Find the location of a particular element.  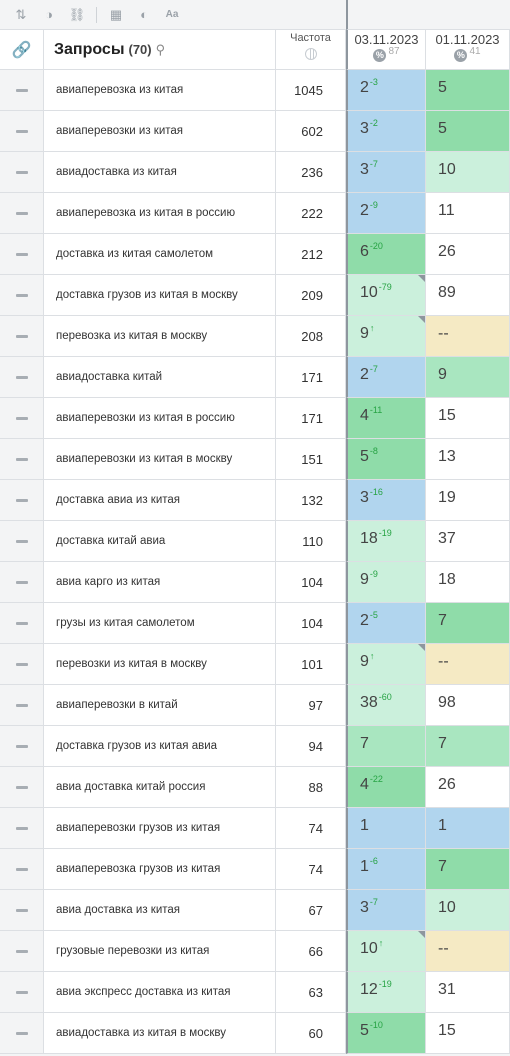

position-date-2: 26 is located at coordinates (468, 787).